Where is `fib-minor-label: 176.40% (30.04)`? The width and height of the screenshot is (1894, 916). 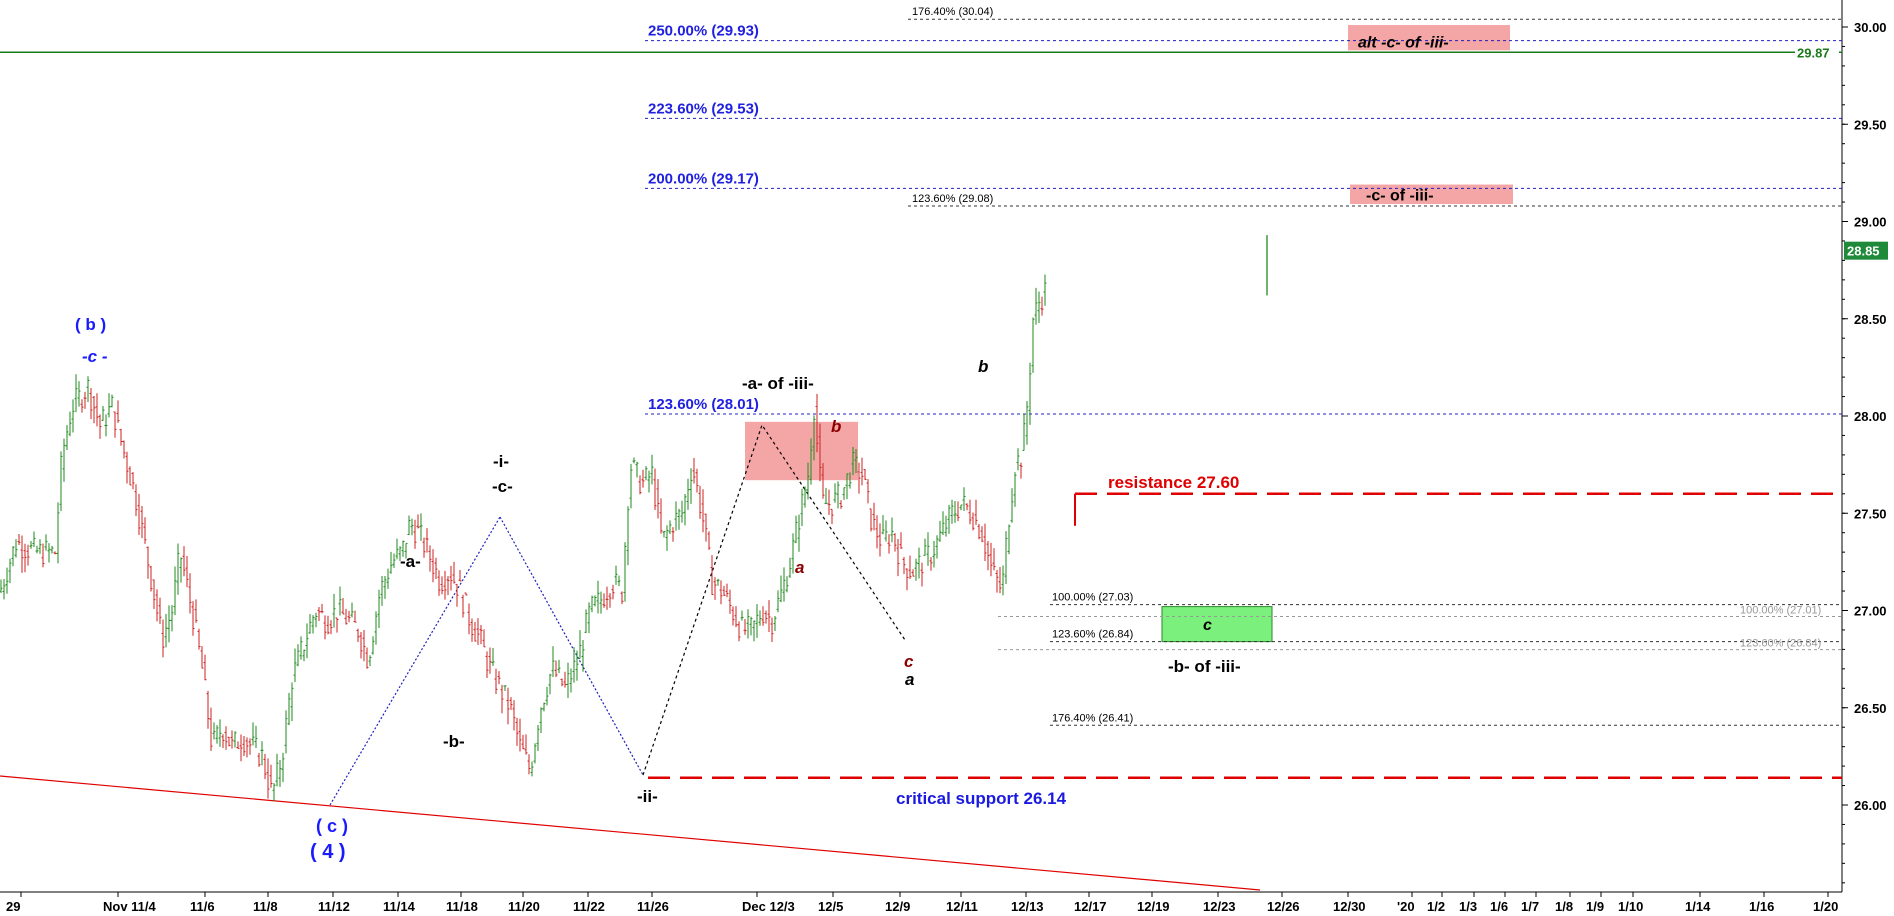 fib-minor-label: 176.40% (30.04) is located at coordinates (952, 12).